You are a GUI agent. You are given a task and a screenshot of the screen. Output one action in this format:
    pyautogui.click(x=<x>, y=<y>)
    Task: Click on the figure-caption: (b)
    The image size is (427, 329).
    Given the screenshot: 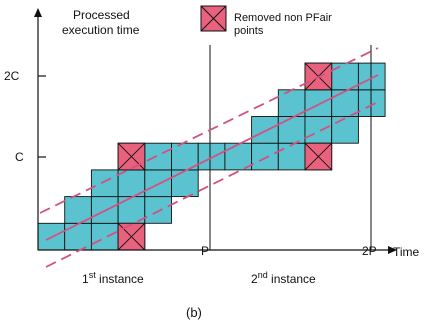 What is the action you would take?
    pyautogui.click(x=194, y=312)
    